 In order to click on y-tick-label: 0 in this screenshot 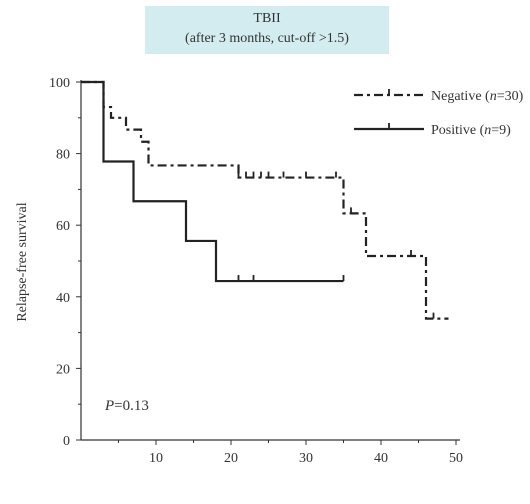, I will do `click(66, 441)`.